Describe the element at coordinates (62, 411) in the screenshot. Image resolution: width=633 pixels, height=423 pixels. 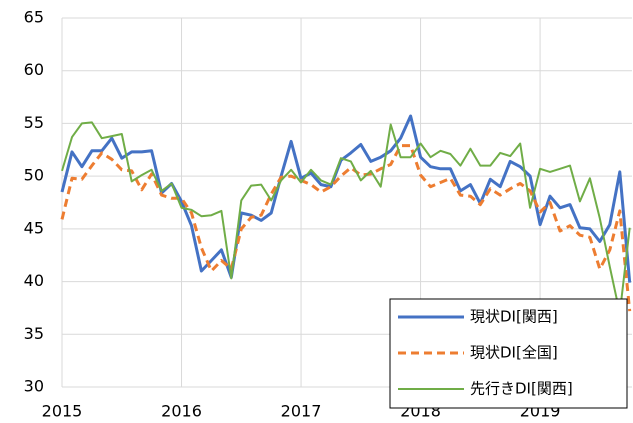
I see `x-tick-label: 2015` at that location.